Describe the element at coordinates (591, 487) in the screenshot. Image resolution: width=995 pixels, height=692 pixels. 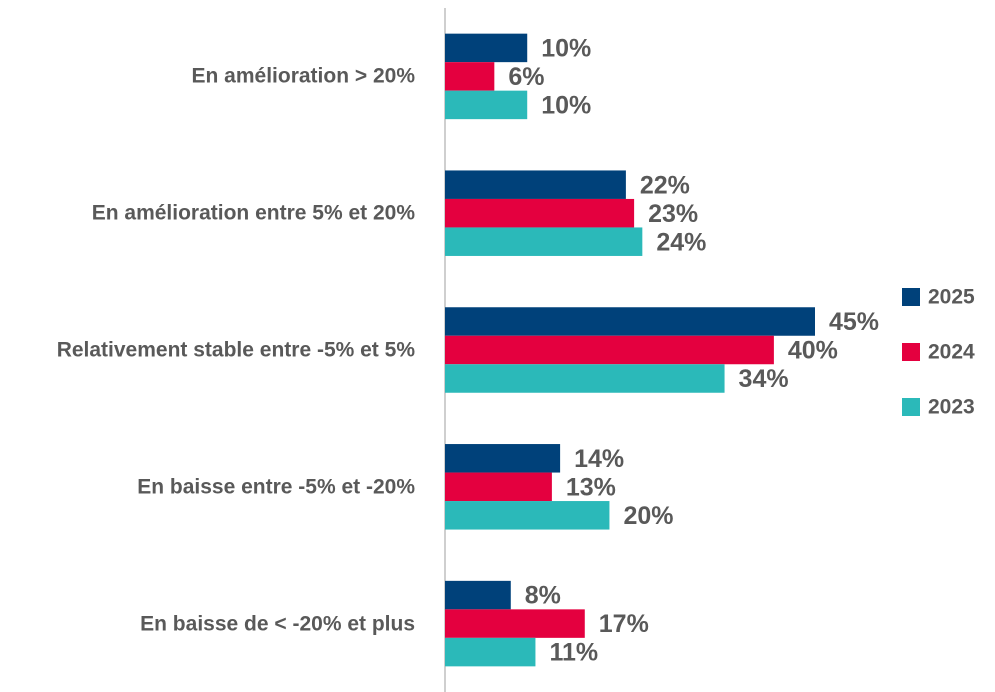
I see `value-label: 13%` at that location.